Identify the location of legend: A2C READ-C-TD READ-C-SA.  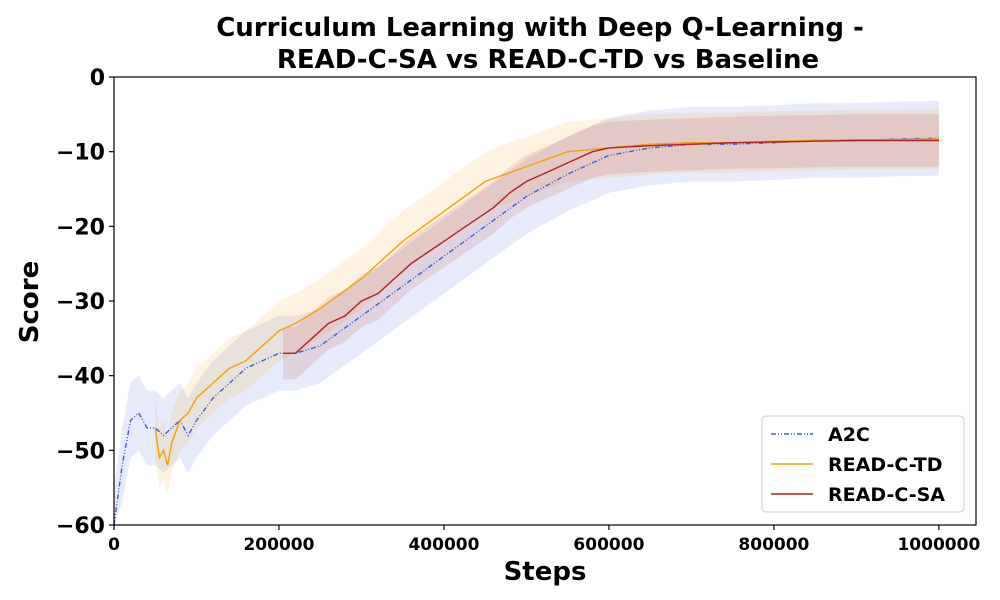
(863, 464).